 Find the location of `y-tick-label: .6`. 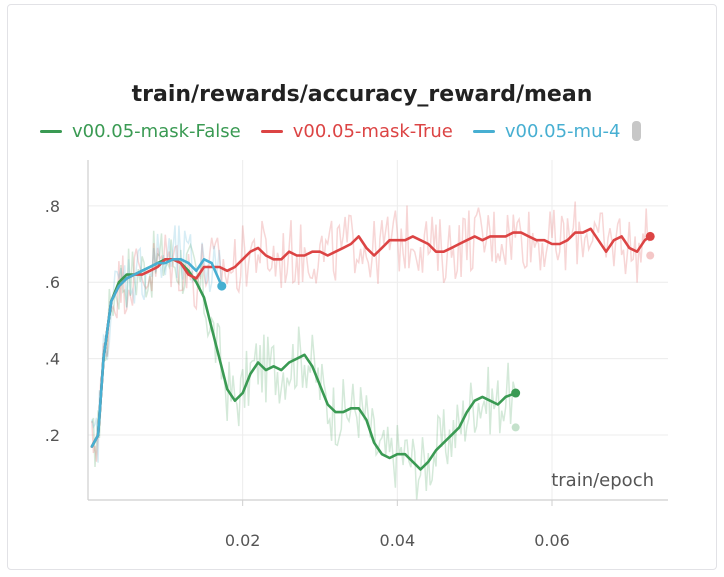

y-tick-label: .6 is located at coordinates (52, 282).